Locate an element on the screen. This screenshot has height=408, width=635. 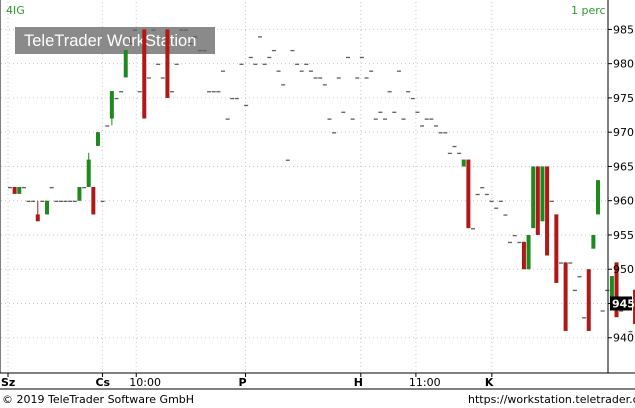
x-tick-label: Sz is located at coordinates (8, 382).